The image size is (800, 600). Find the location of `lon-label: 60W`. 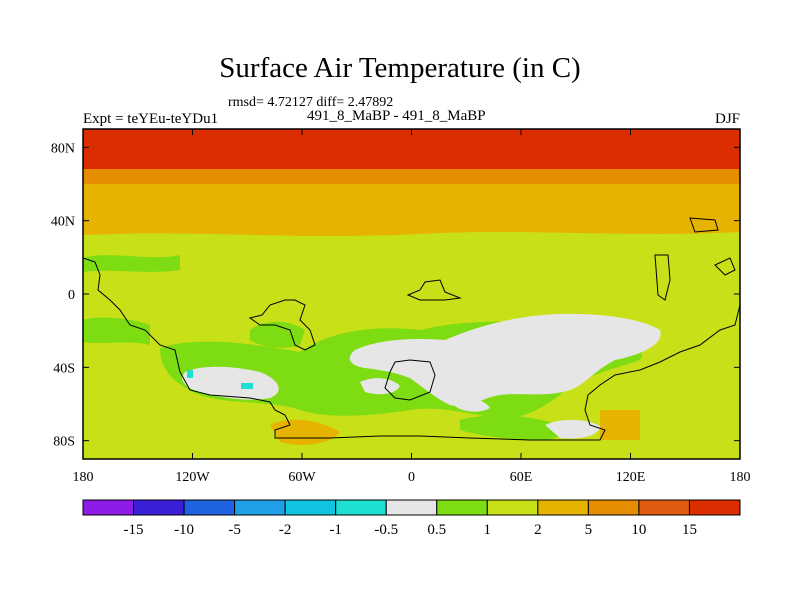

lon-label: 60W is located at coordinates (302, 477).